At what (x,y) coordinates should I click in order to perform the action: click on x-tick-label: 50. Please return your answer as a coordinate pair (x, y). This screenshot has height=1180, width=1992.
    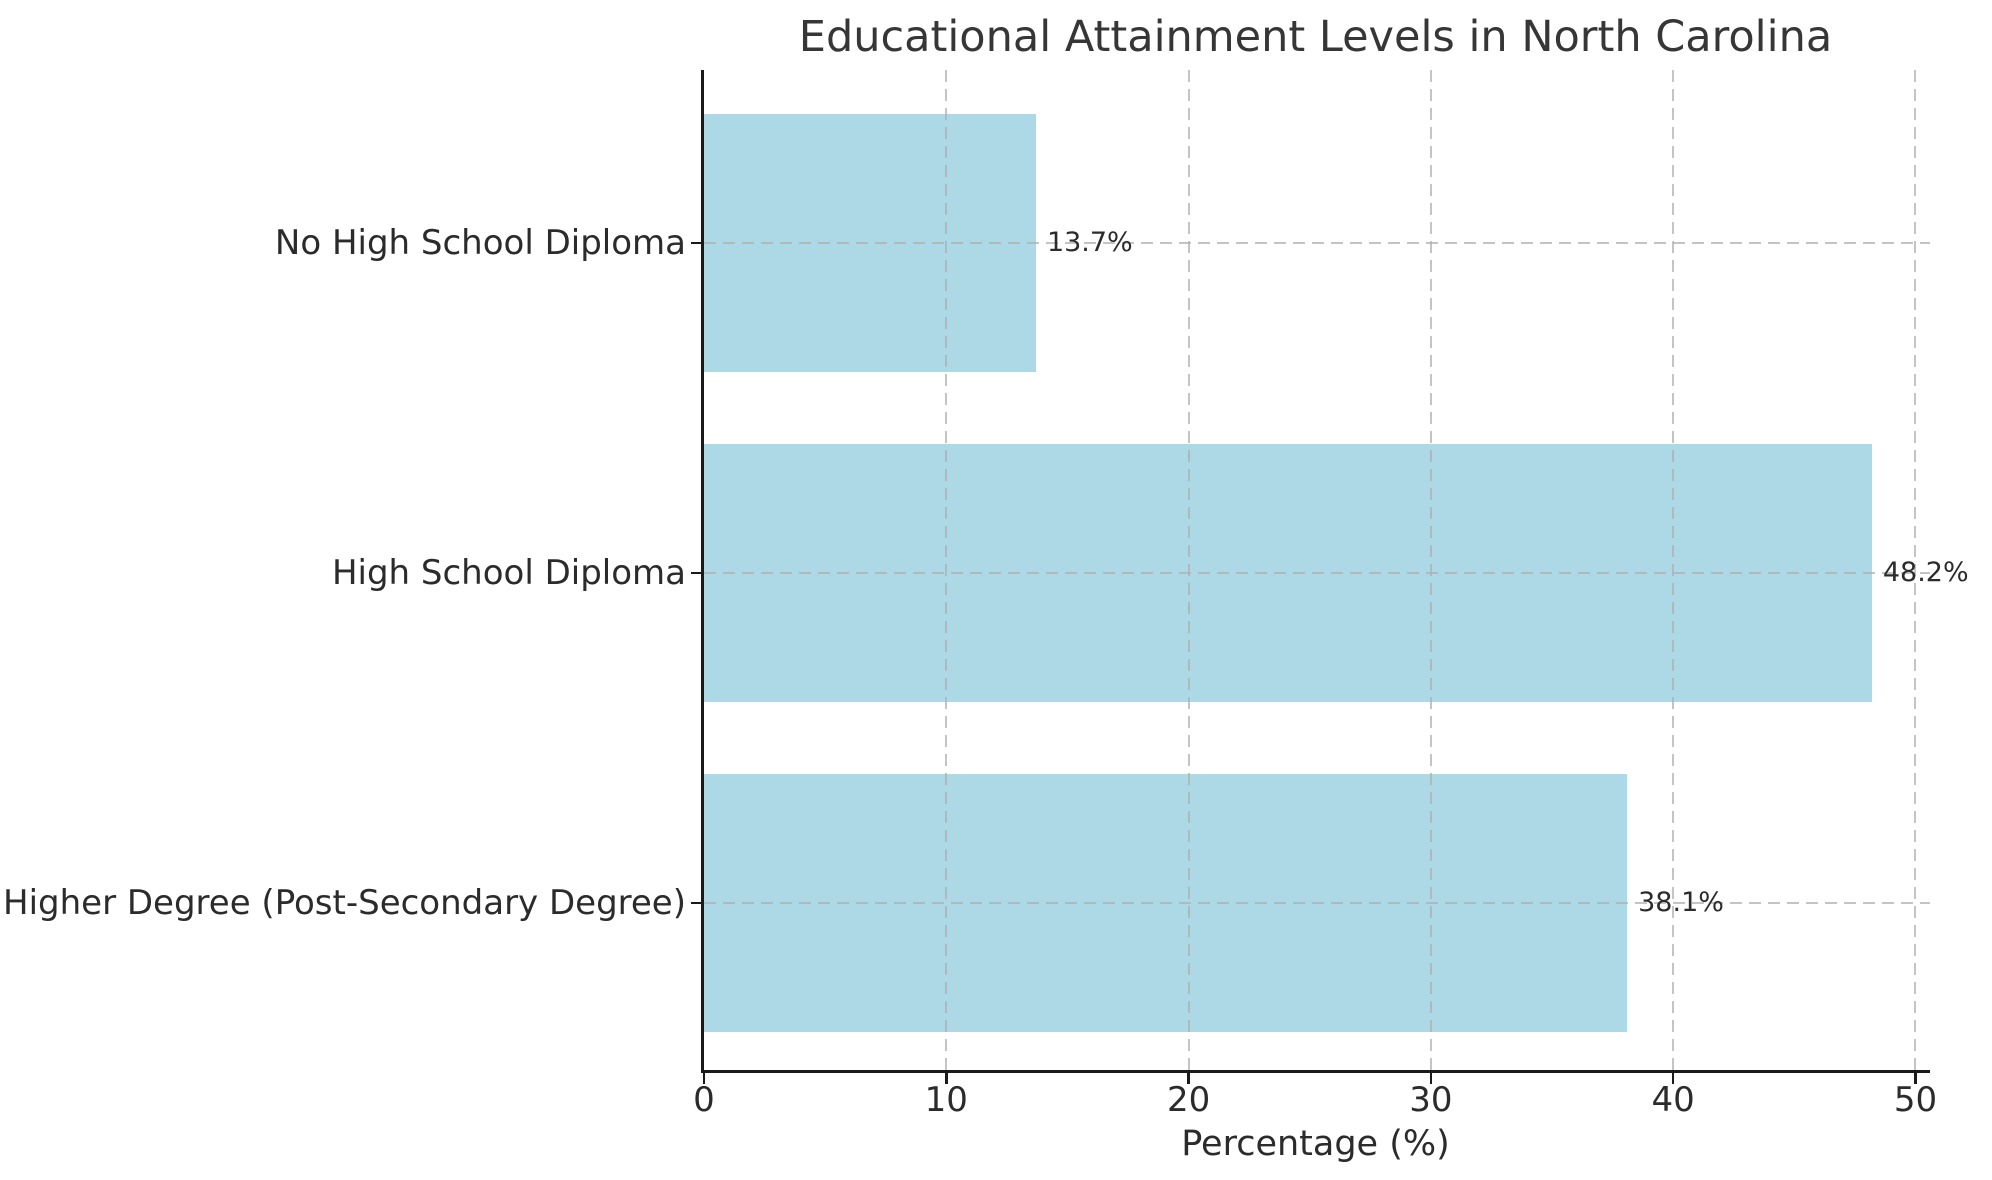
    Looking at the image, I should click on (1915, 1100).